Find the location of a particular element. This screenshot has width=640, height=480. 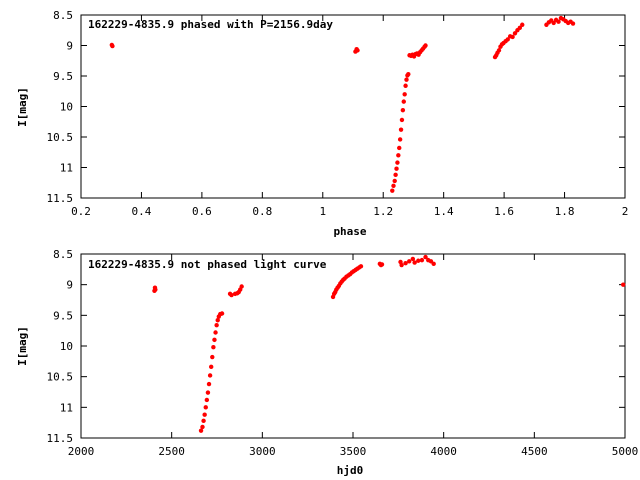

x-tick-label: 4000 is located at coordinates (443, 451).